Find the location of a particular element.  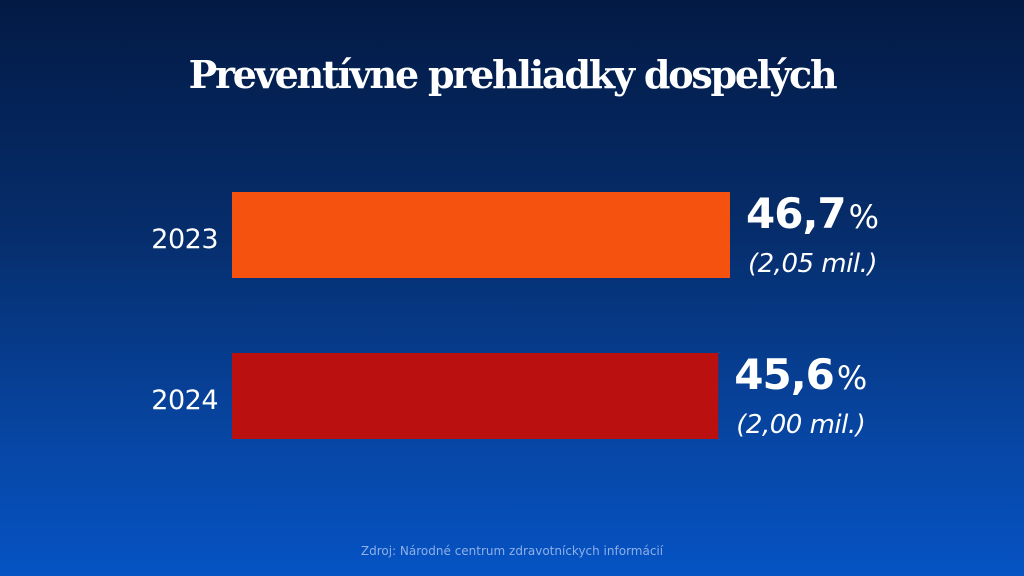

category-label-2023: 2023 is located at coordinates (184, 239).